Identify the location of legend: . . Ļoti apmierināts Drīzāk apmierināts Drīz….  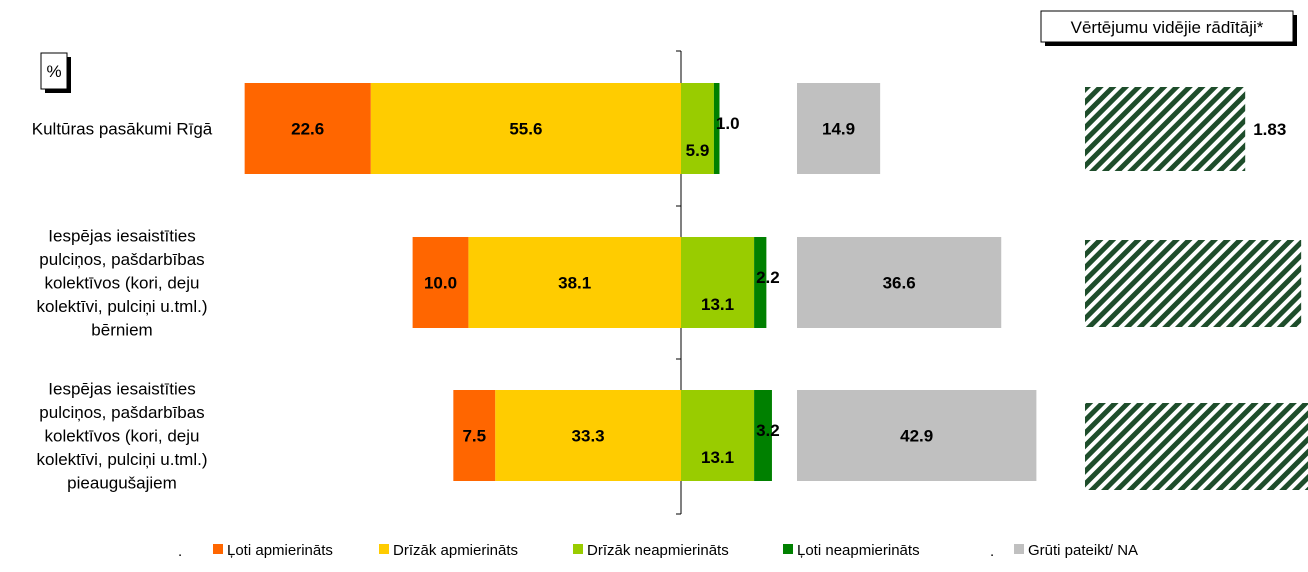
(658, 551).